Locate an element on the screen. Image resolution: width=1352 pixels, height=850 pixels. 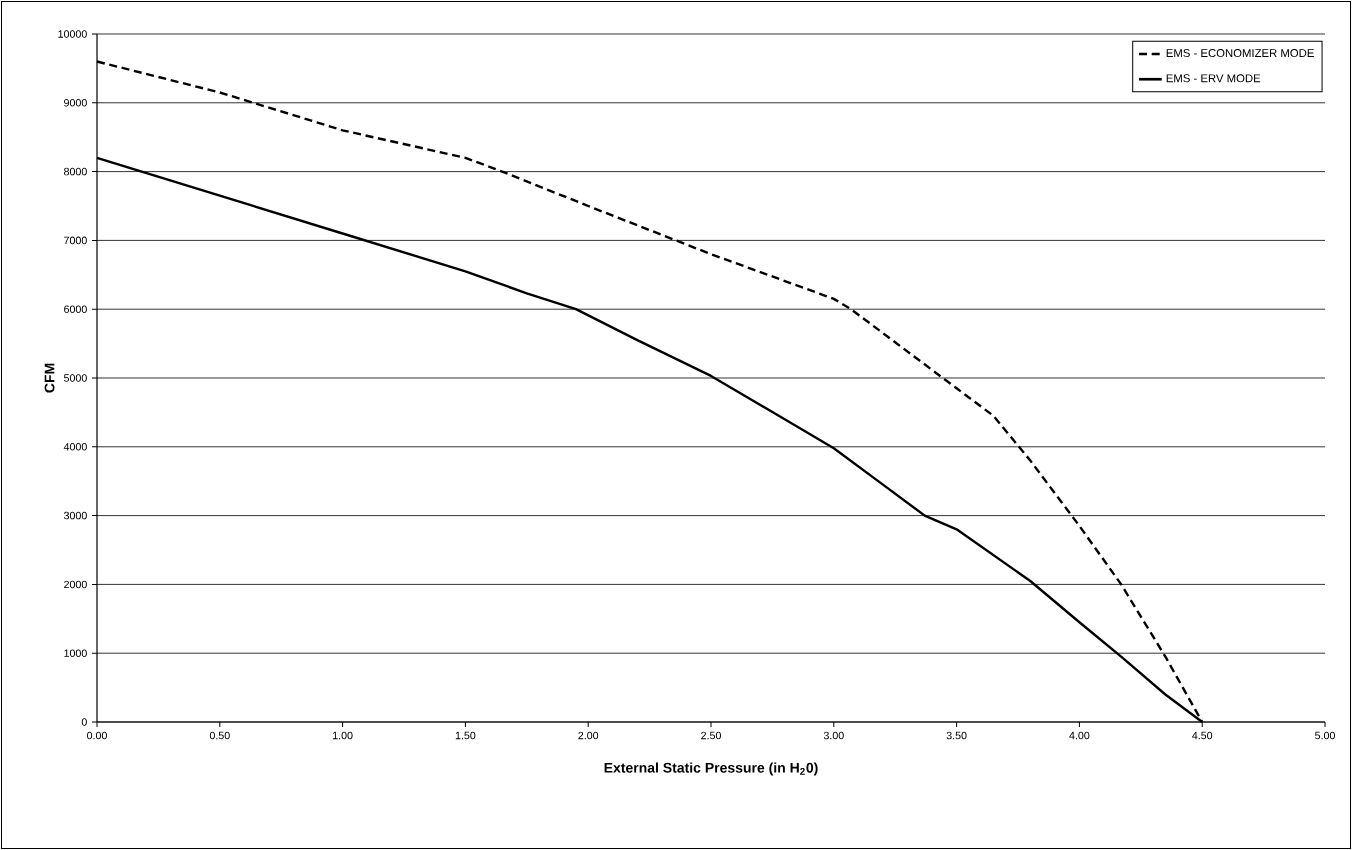
y-tick-label: 4000 is located at coordinates (75, 447).